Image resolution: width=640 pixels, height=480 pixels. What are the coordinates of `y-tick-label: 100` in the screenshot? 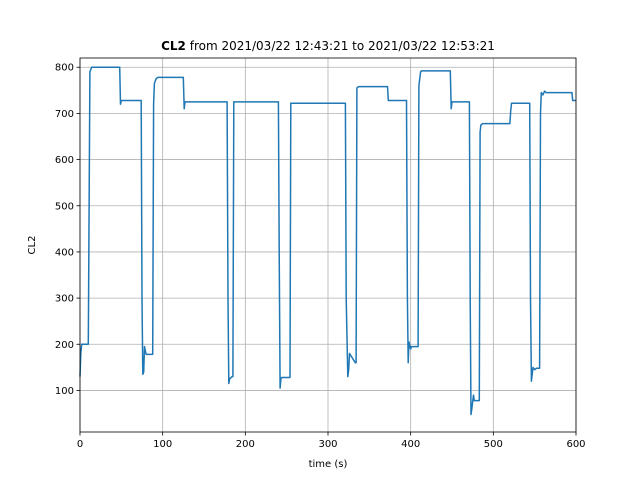 It's located at (64, 391).